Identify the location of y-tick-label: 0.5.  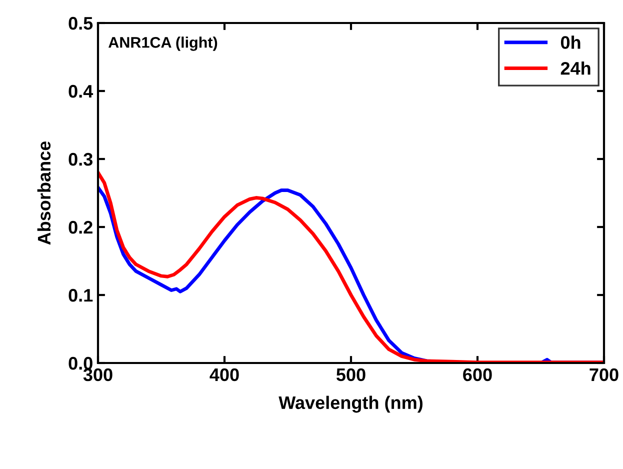
(80, 23).